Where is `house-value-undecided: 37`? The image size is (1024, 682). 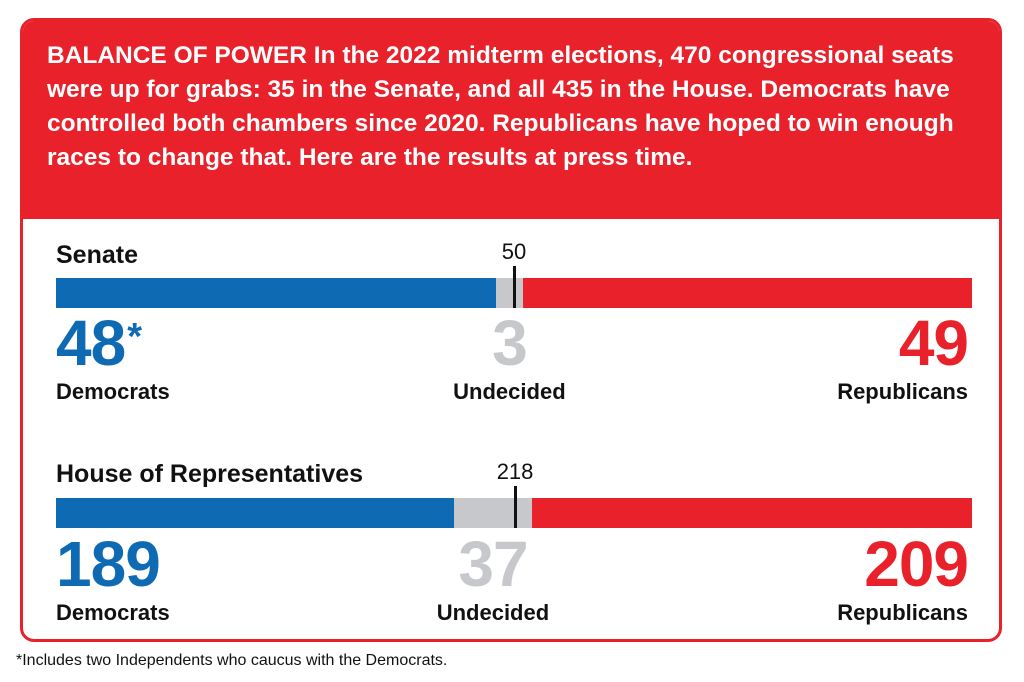
house-value-undecided: 37 is located at coordinates (493, 564).